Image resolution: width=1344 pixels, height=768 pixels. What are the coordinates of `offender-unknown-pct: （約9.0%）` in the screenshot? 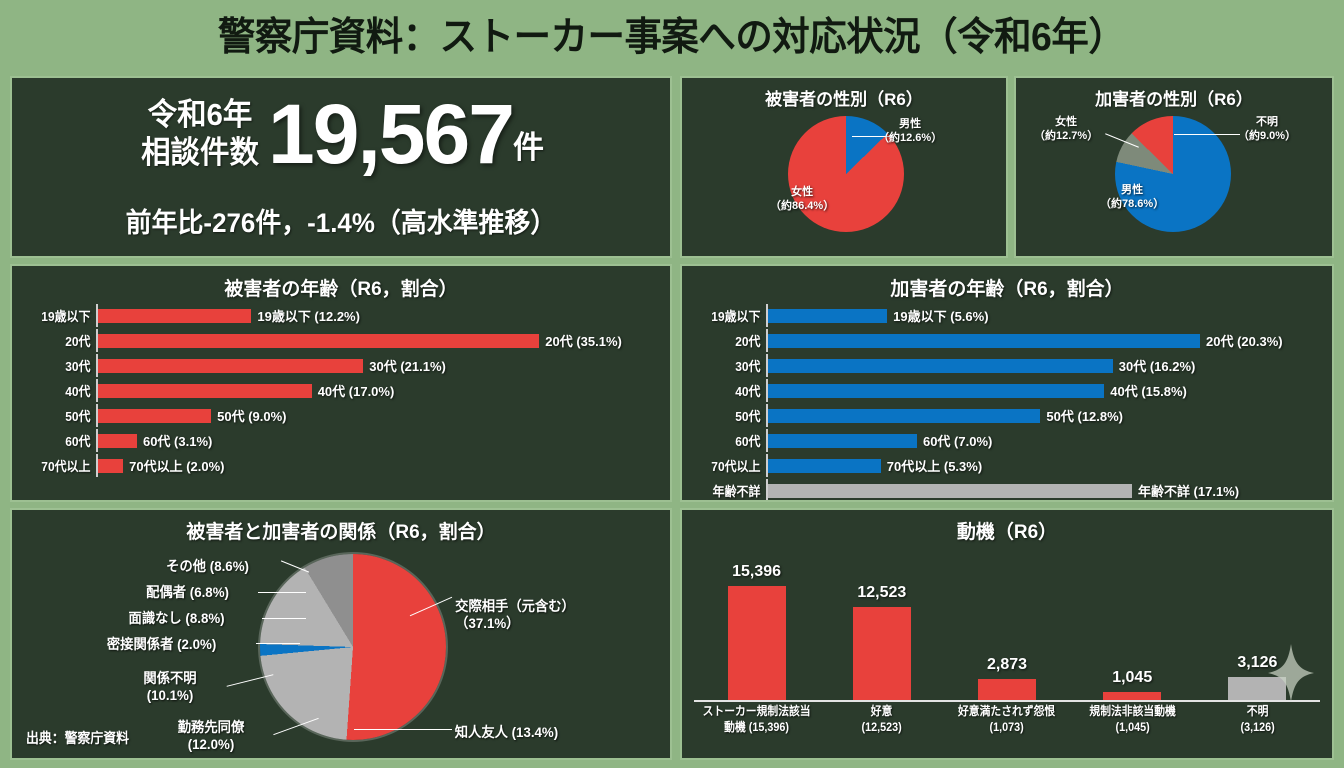 It's located at (1267, 135).